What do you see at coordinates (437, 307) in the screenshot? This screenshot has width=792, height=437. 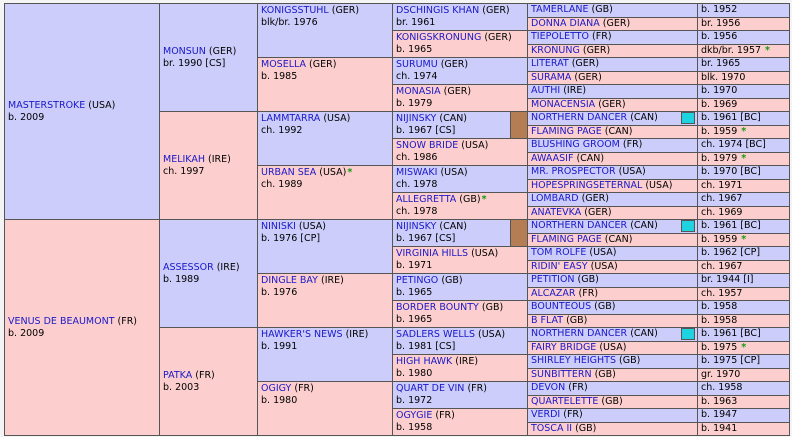 I see `horse-name-link: BORDER BOUNTY` at bounding box center [437, 307].